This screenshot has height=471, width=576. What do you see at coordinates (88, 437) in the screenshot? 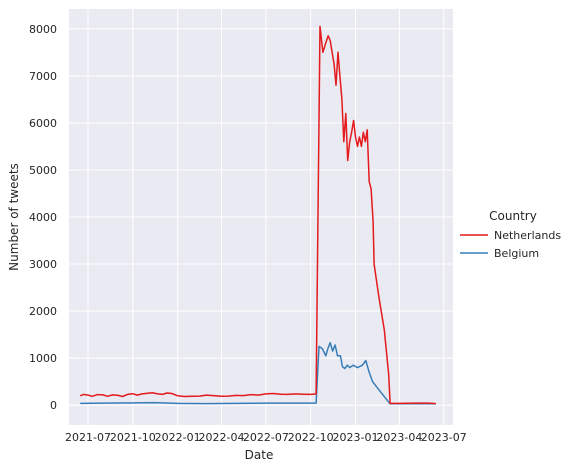
I see `x-tick-label: 2021-07` at bounding box center [88, 437].